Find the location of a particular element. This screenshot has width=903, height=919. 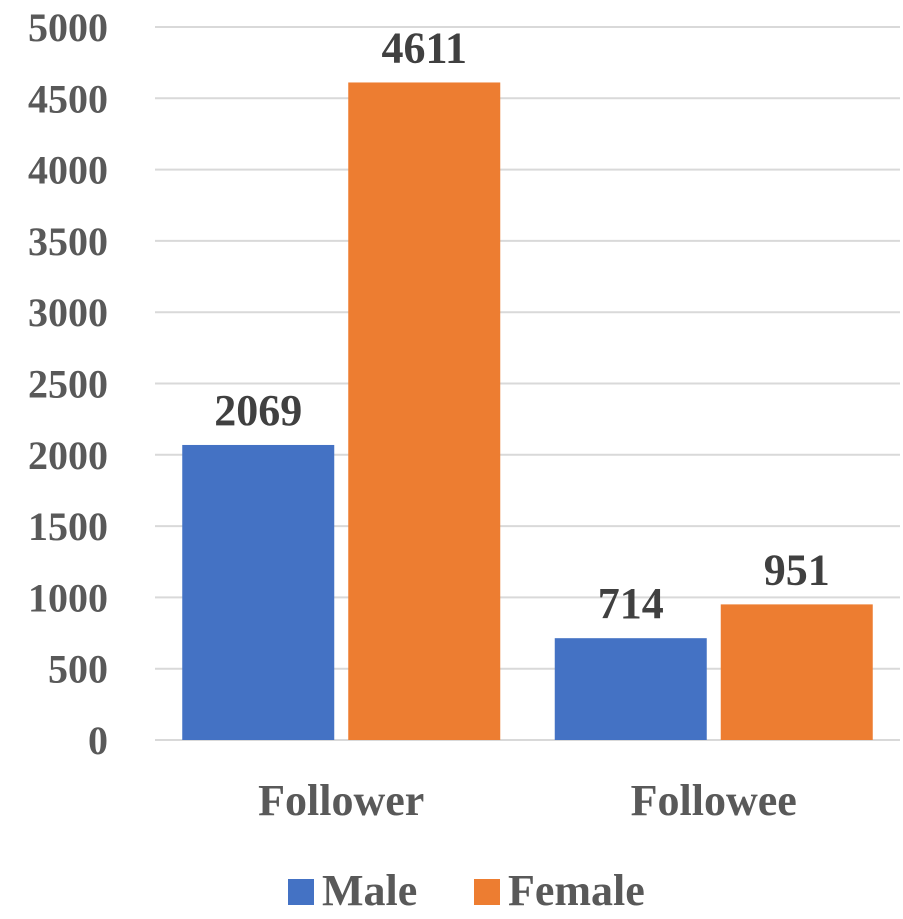

legend-label-male: Male is located at coordinates (369, 890).